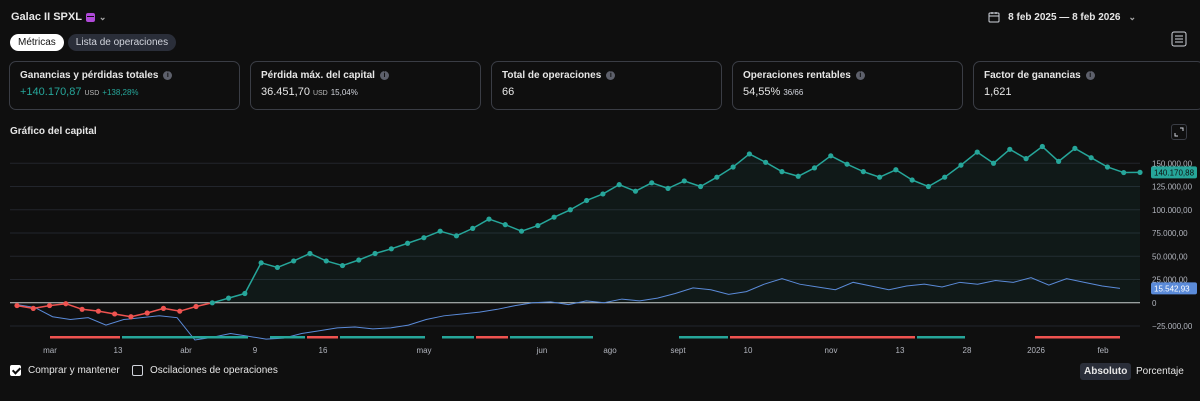 The image size is (1200, 401). I want to click on y-tick-label: 125.000,00, so click(1172, 187).